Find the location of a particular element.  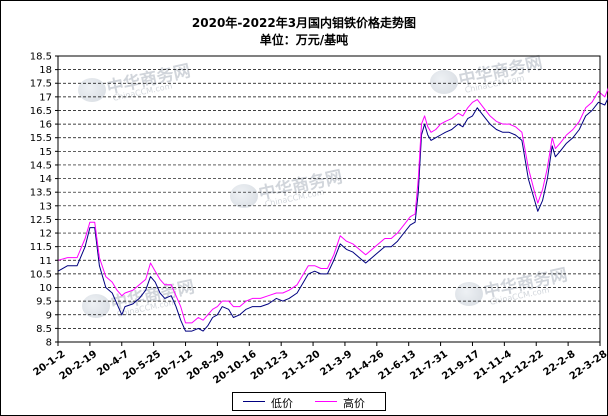

y-tick-label: 9 is located at coordinates (49, 315).